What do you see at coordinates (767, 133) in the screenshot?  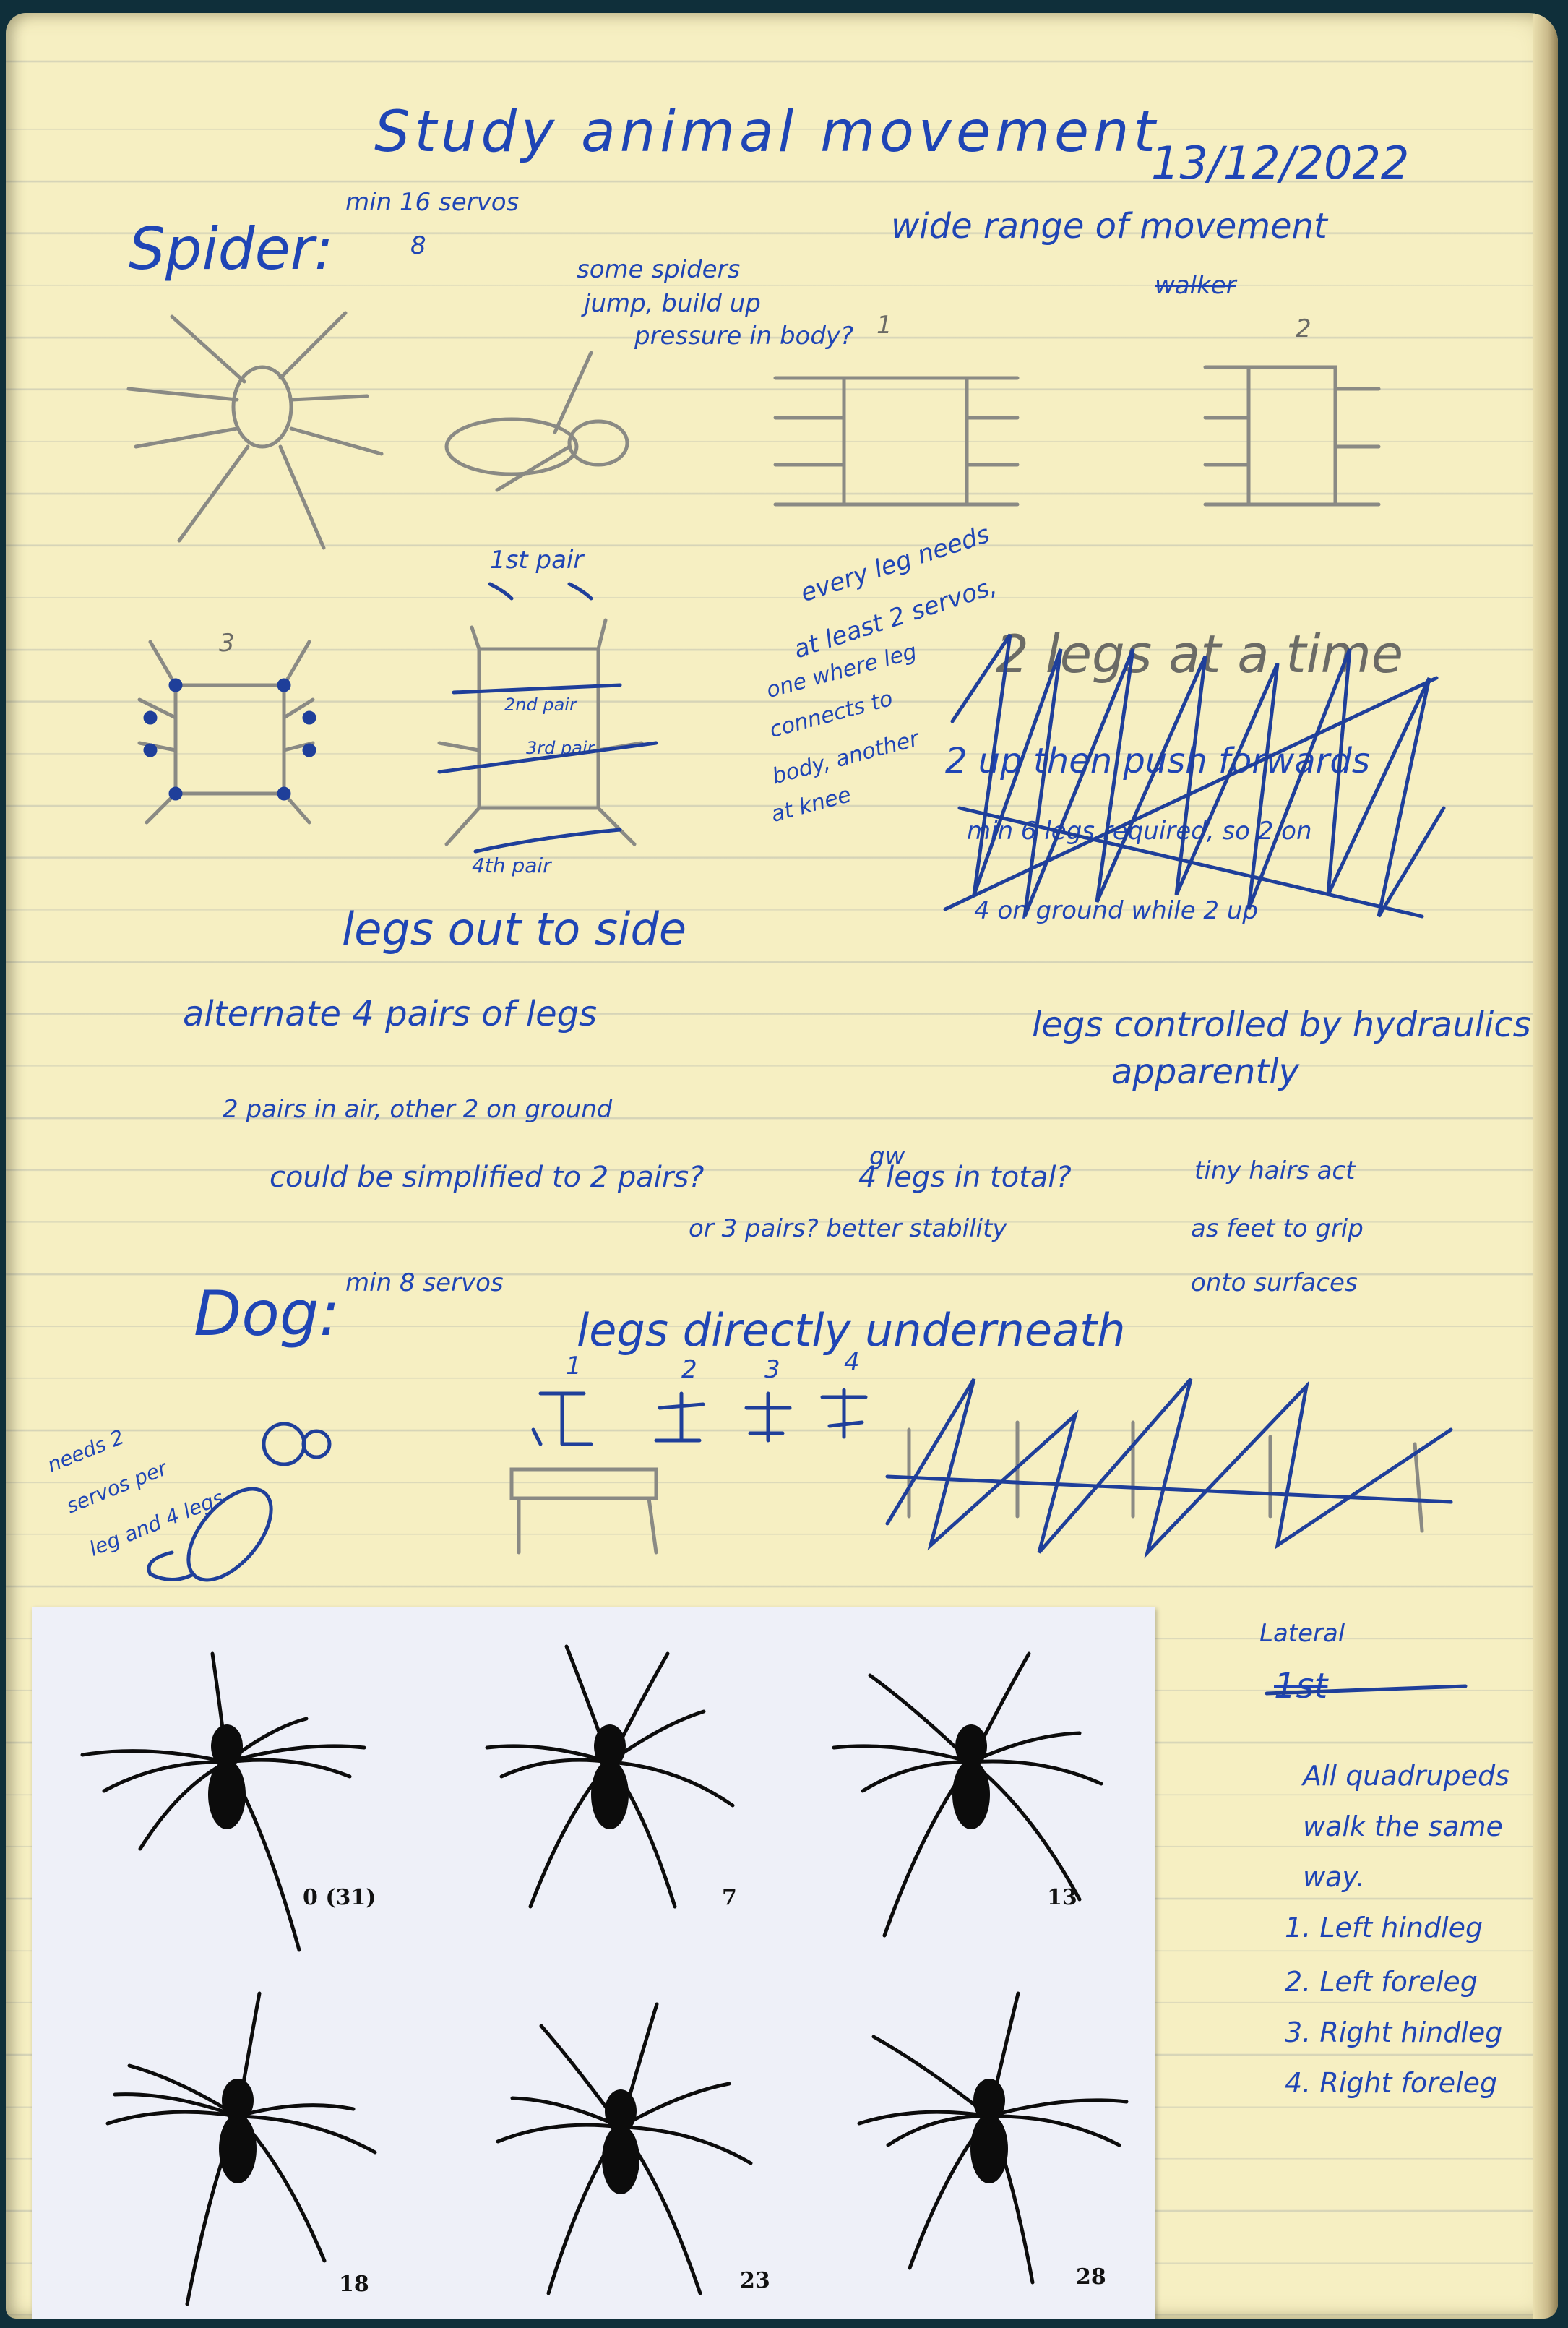 I see `page-title: Study animal movement` at bounding box center [767, 133].